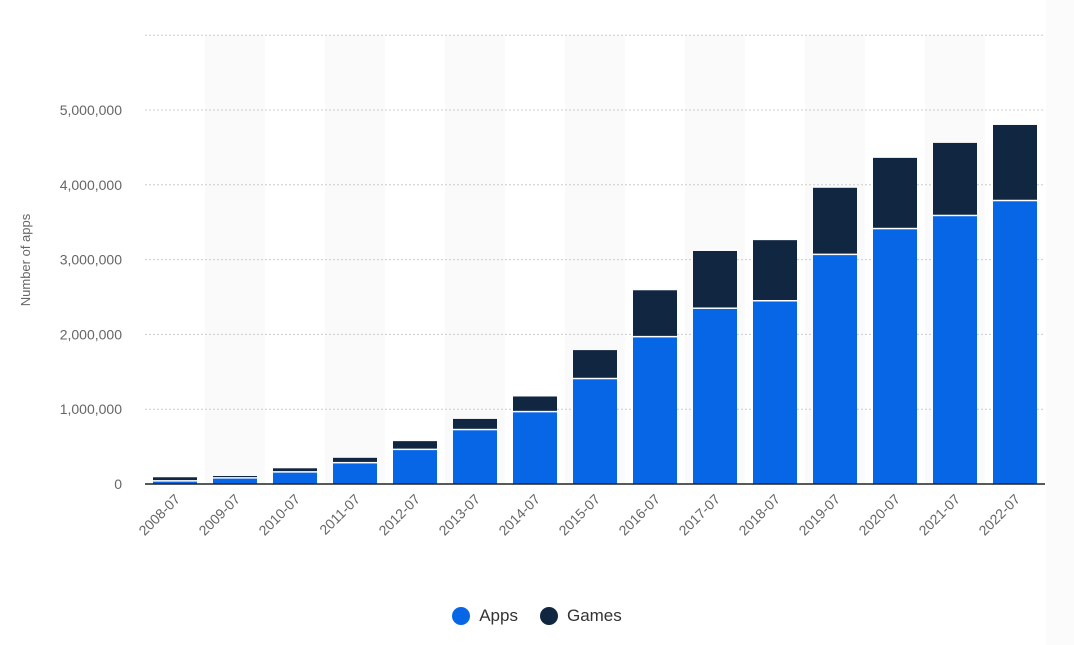 This screenshot has height=645, width=1074. Describe the element at coordinates (399, 515) in the screenshot. I see `x-tick-label: 2012-07` at that location.